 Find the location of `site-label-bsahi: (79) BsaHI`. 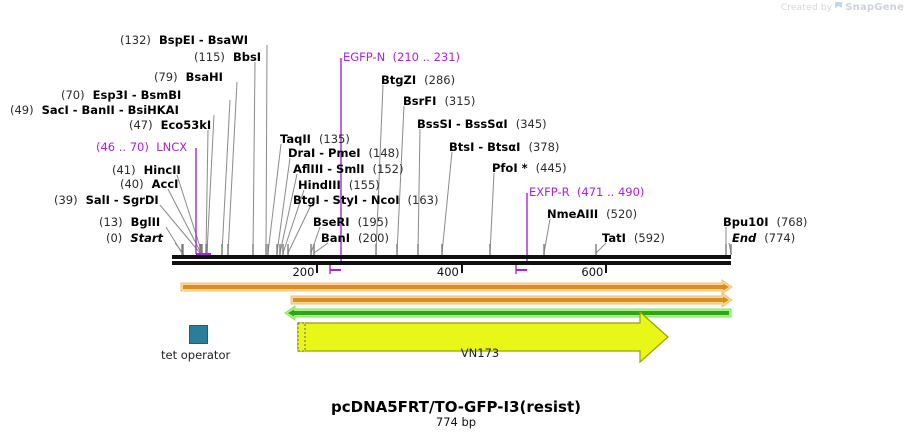

site-label-bsahi: (79) BsaHI is located at coordinates (188, 77).